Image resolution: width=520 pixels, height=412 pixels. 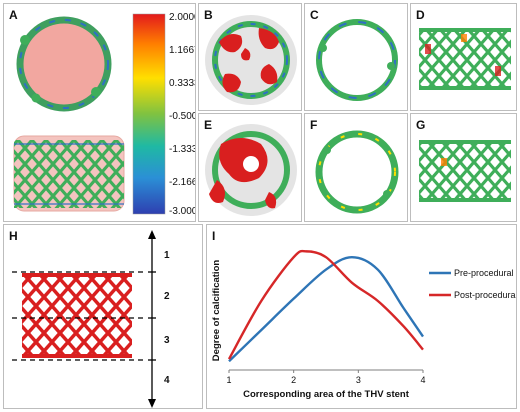 I want to click on panel-g-render, so click(x=465, y=171).